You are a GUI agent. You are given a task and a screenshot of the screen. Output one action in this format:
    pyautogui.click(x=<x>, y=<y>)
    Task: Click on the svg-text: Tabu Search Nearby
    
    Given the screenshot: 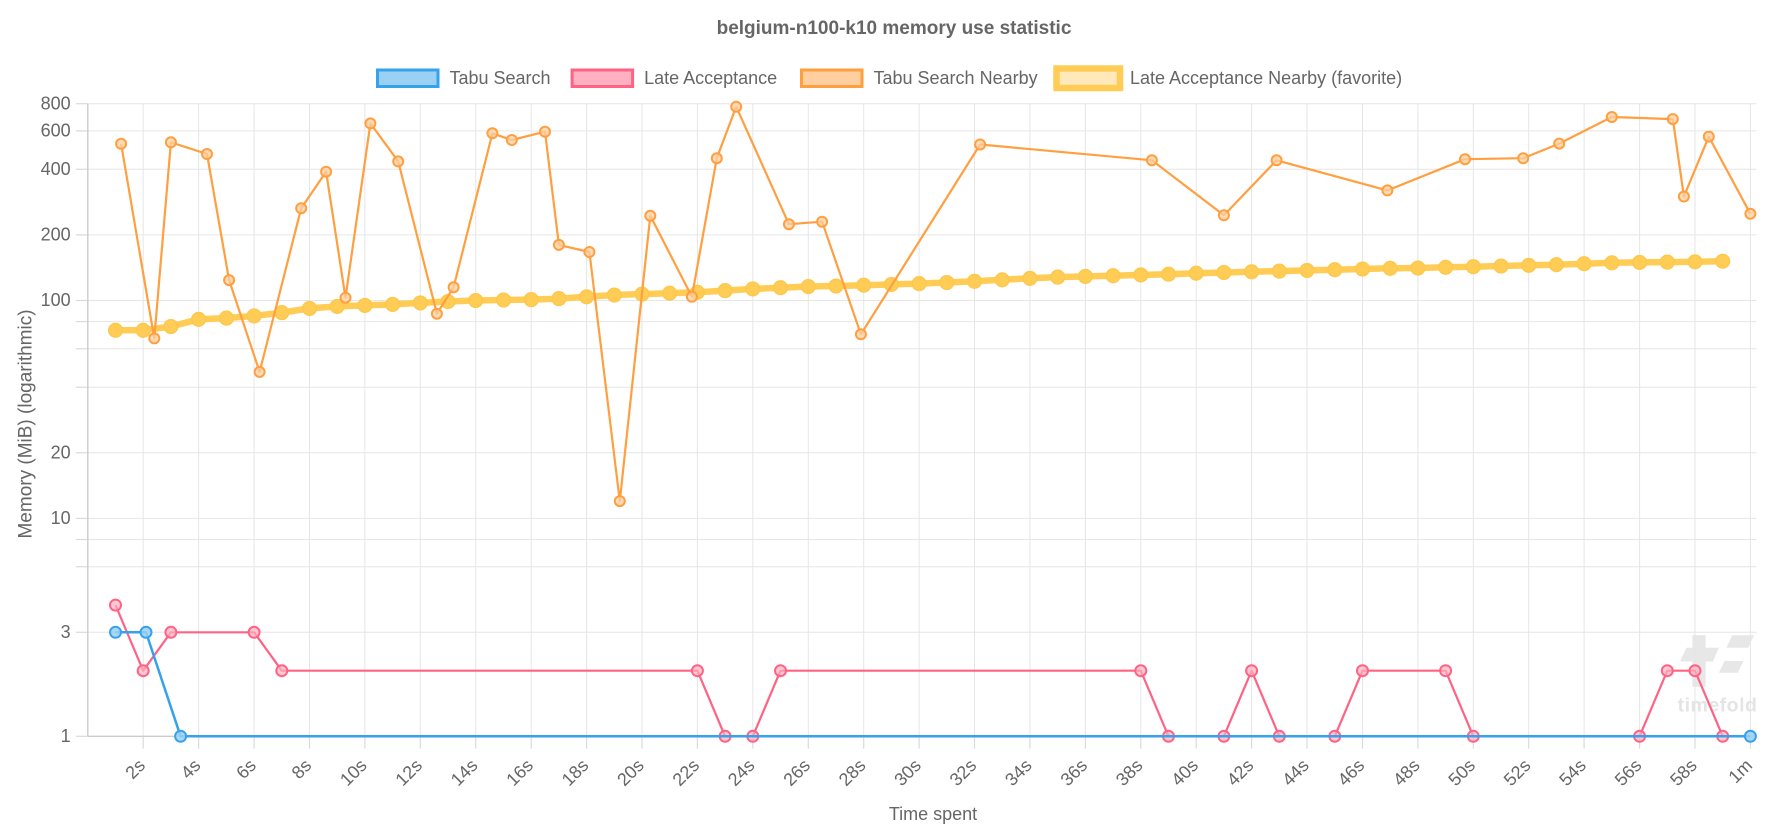 What is the action you would take?
    pyautogui.click(x=956, y=78)
    